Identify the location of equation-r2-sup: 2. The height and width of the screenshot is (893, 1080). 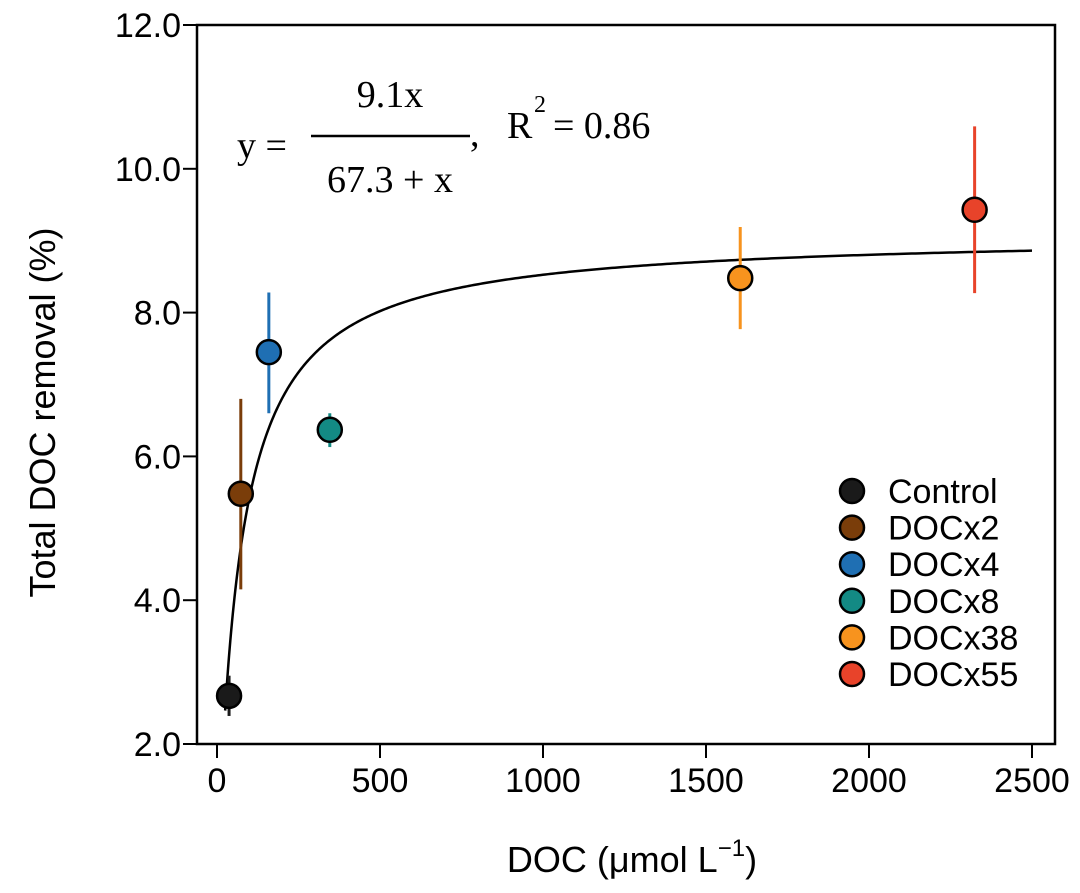
(540, 105).